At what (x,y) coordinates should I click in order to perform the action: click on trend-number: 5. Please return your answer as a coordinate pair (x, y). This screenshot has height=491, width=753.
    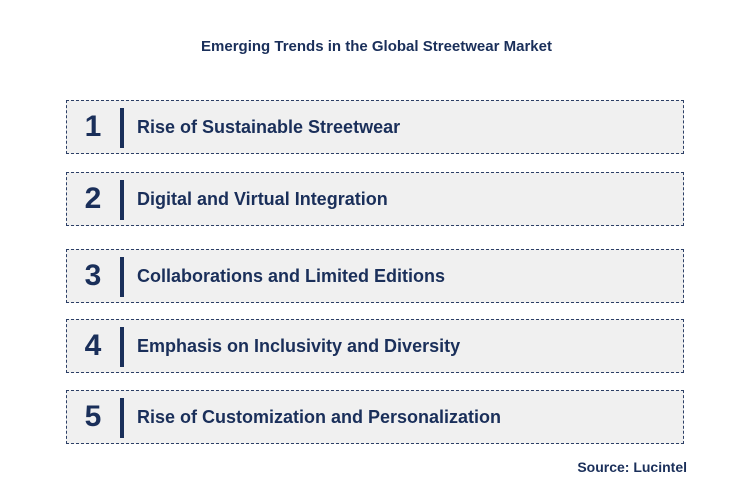
    Looking at the image, I should click on (93, 416).